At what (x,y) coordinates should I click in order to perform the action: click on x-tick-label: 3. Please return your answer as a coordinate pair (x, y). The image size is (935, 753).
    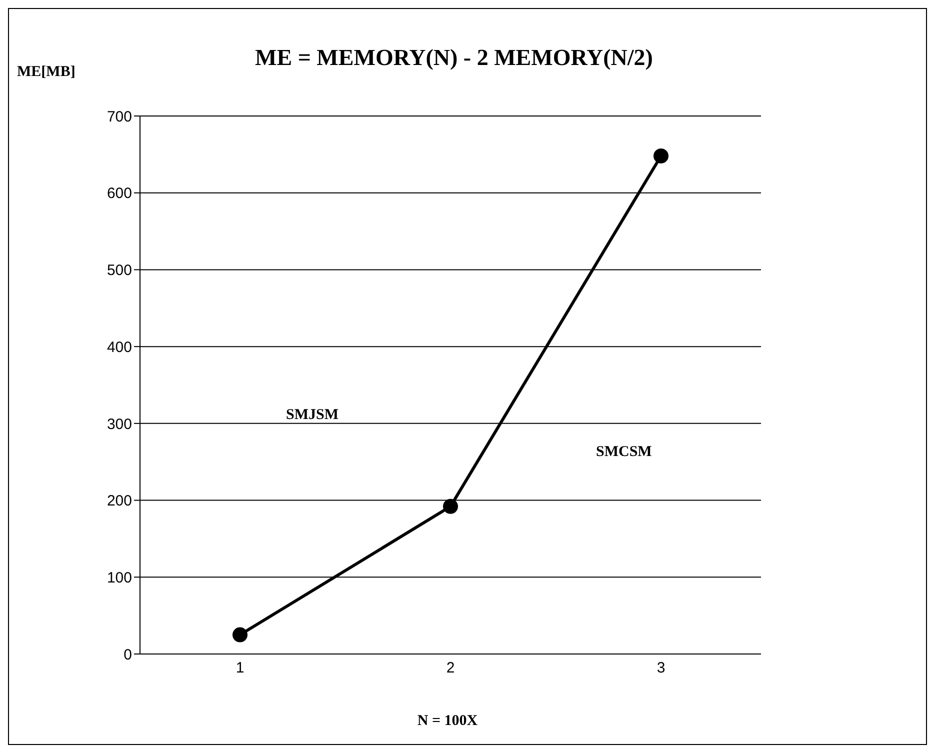
    Looking at the image, I should click on (661, 668).